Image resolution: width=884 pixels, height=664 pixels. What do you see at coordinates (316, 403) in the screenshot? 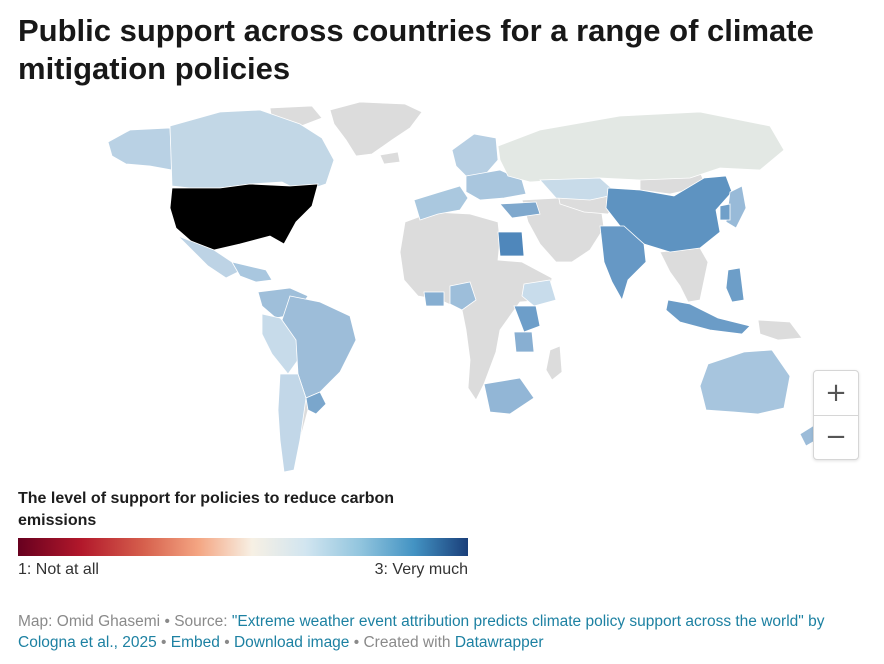
I see `region-uruguay` at bounding box center [316, 403].